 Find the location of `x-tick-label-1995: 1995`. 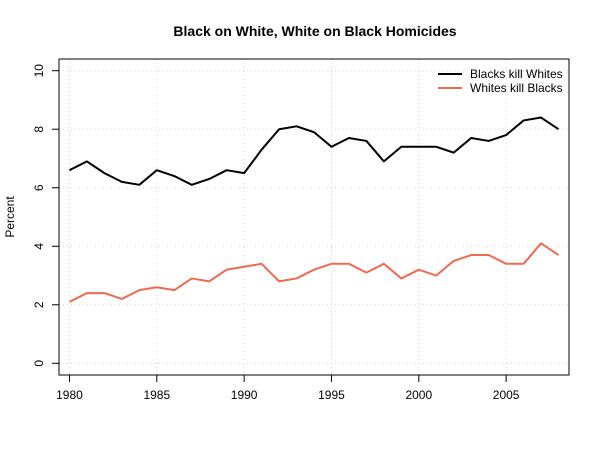

x-tick-label-1995: 1995 is located at coordinates (331, 395).